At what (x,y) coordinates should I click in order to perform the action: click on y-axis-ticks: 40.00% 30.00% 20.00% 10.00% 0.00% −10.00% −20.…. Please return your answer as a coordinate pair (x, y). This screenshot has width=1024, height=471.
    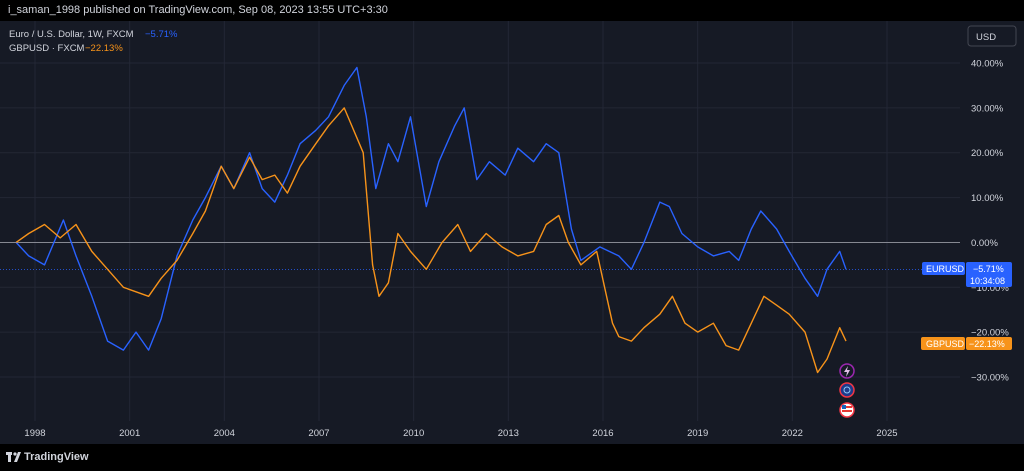
    Looking at the image, I should click on (990, 221).